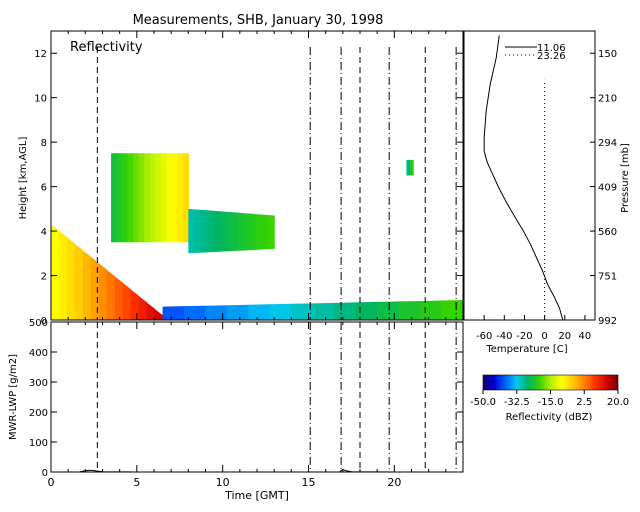 The height and width of the screenshot is (512, 640). I want to click on temperature-axis-label: Temperature [C], so click(526, 349).